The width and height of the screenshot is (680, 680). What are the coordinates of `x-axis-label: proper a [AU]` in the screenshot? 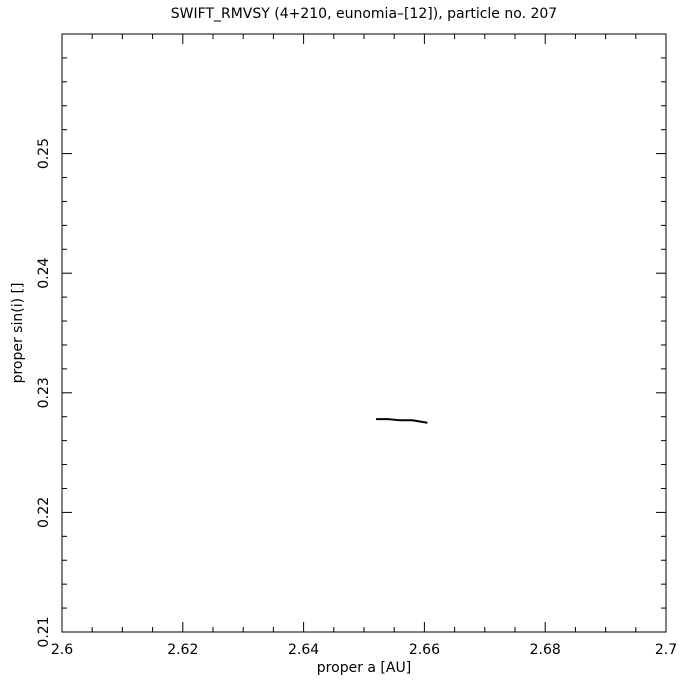 It's located at (364, 668).